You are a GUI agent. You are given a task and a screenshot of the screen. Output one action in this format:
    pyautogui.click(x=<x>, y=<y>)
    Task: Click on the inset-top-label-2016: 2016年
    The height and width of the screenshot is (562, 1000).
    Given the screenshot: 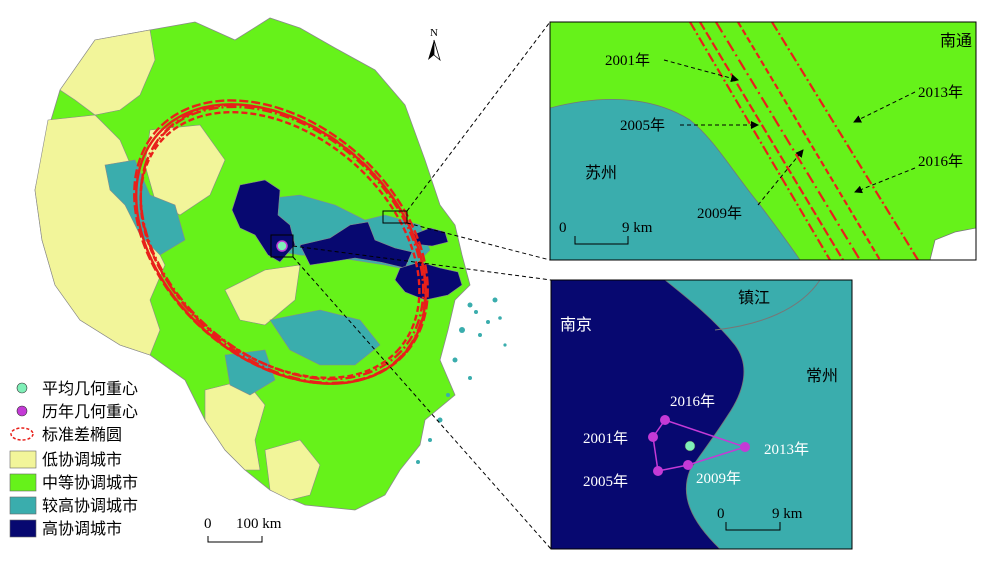 What is the action you would take?
    pyautogui.click(x=940, y=161)
    